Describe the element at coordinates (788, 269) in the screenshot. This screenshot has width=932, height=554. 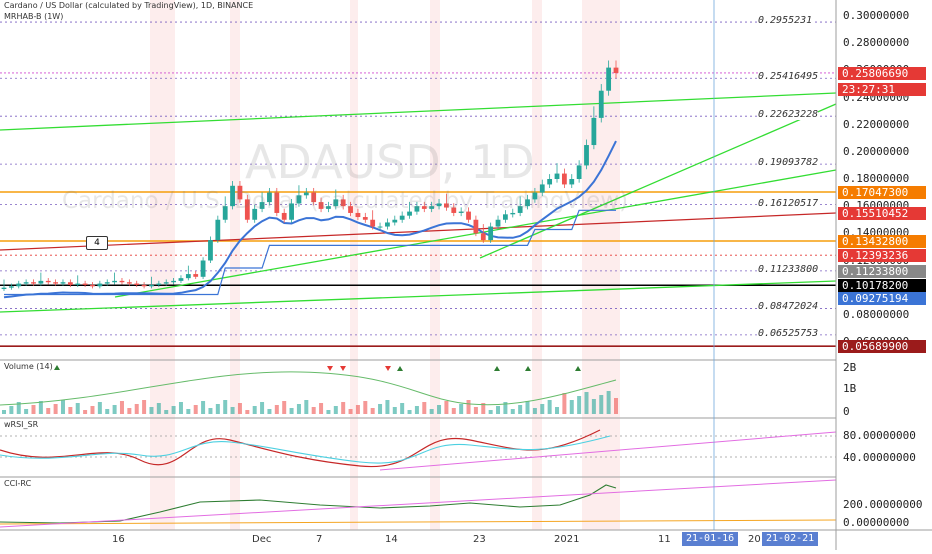
I see `fib-level-label: 0.11233800` at that location.